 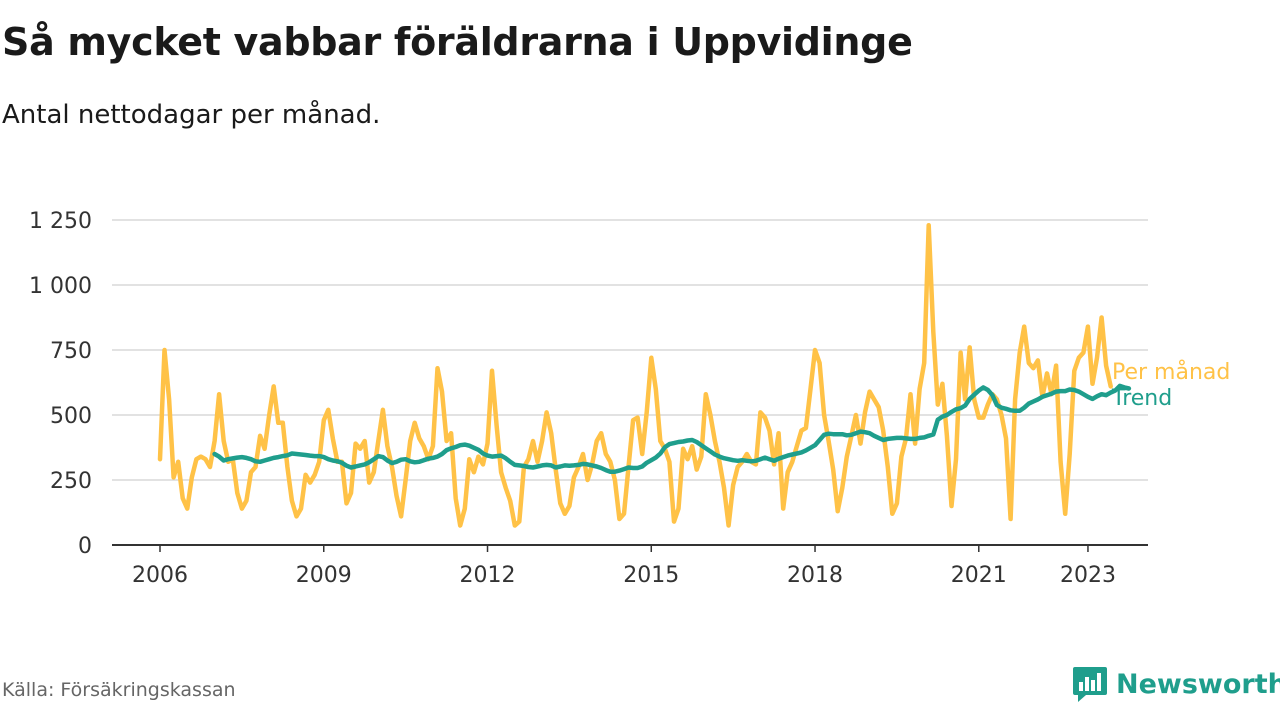 I want to click on y-tick-label: 500, so click(x=71, y=416).